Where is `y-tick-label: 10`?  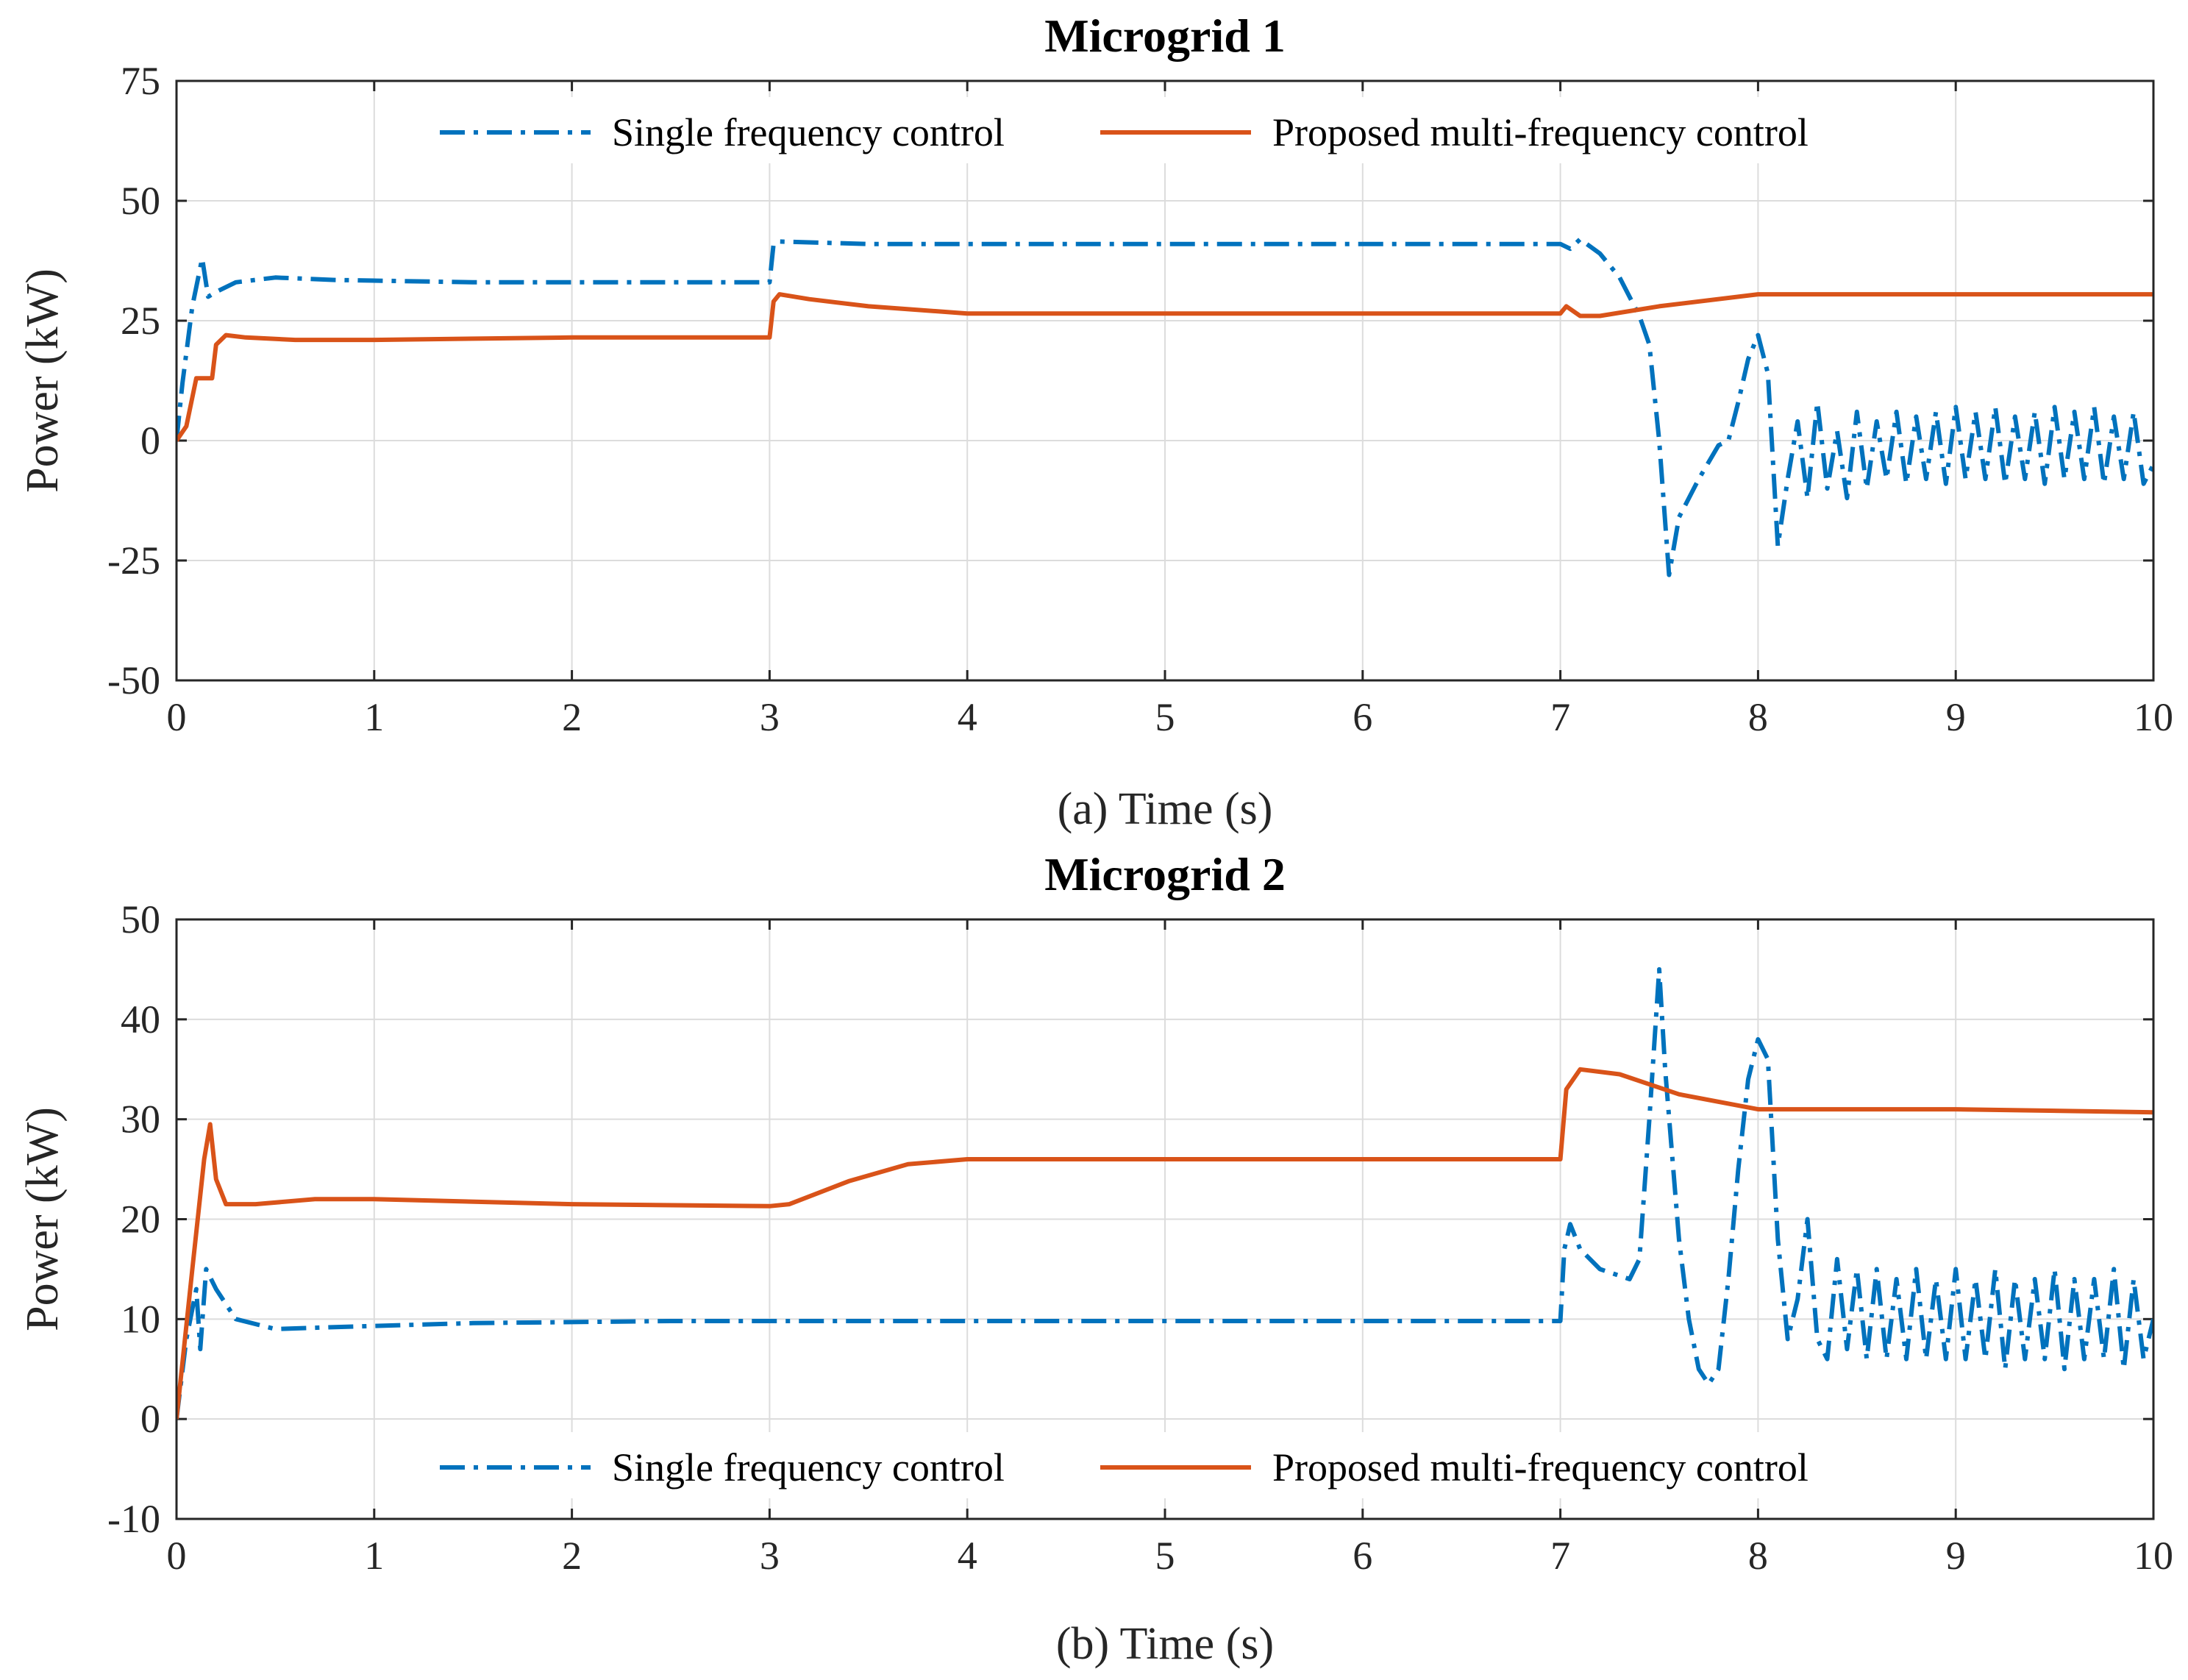 y-tick-label: 10 is located at coordinates (140, 1319).